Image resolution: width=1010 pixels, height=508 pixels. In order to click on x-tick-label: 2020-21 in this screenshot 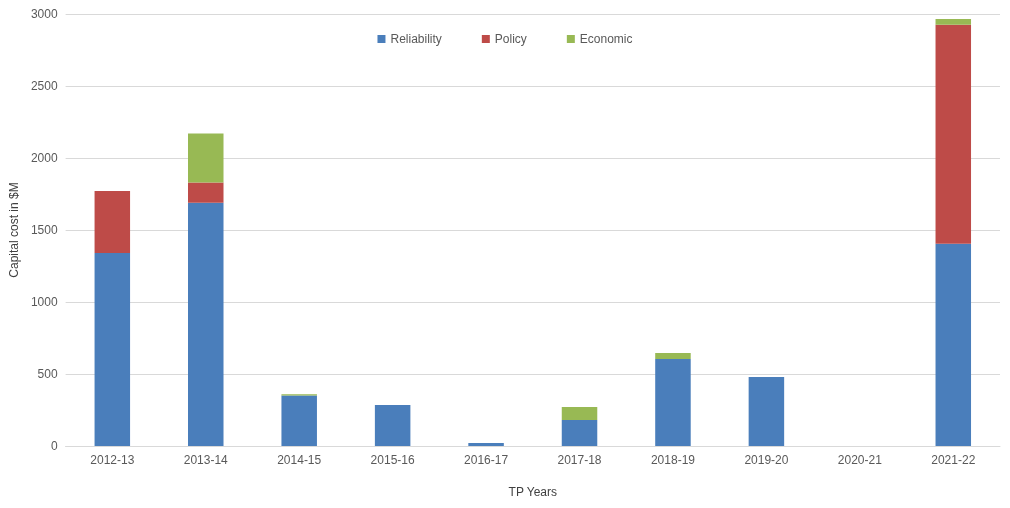, I will do `click(860, 460)`.